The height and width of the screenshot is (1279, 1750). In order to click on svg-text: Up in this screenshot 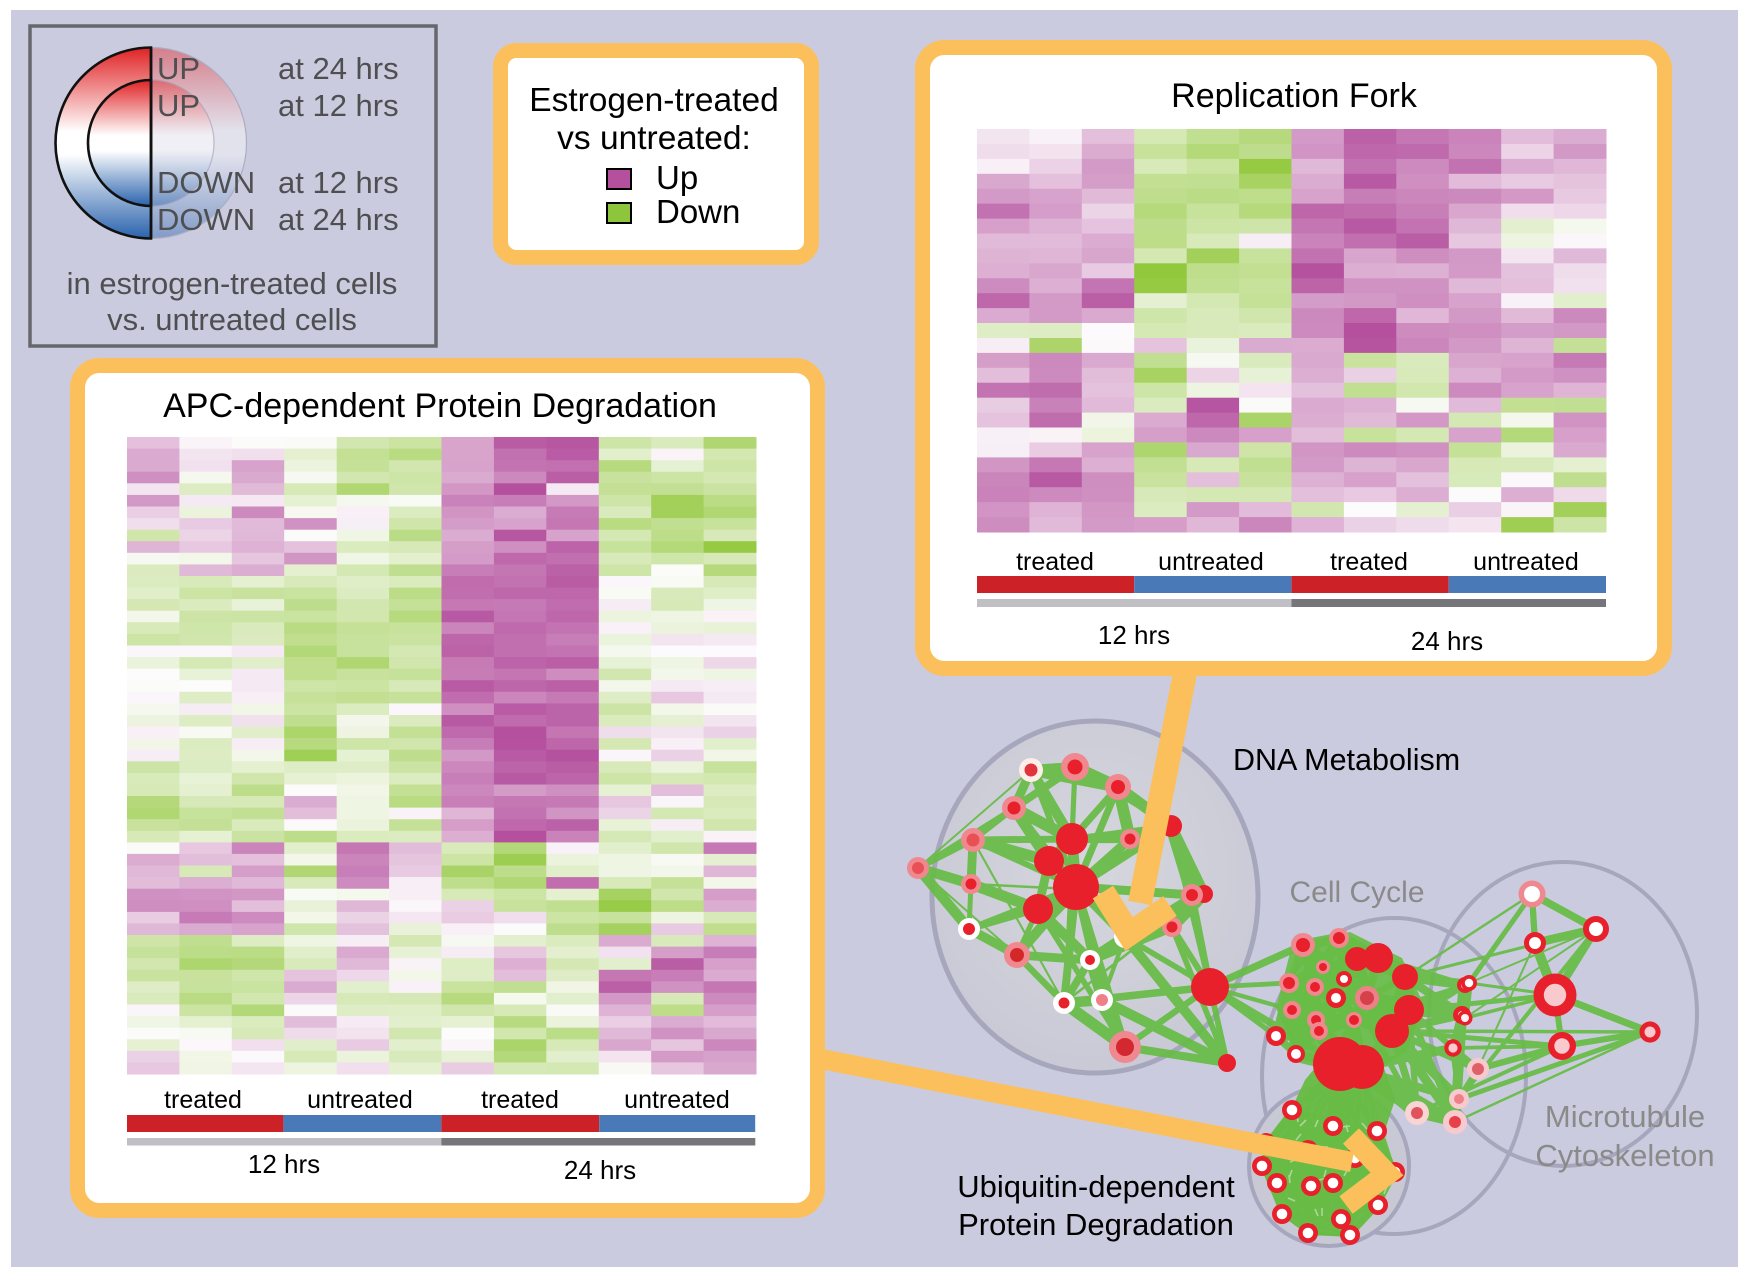, I will do `click(677, 177)`.